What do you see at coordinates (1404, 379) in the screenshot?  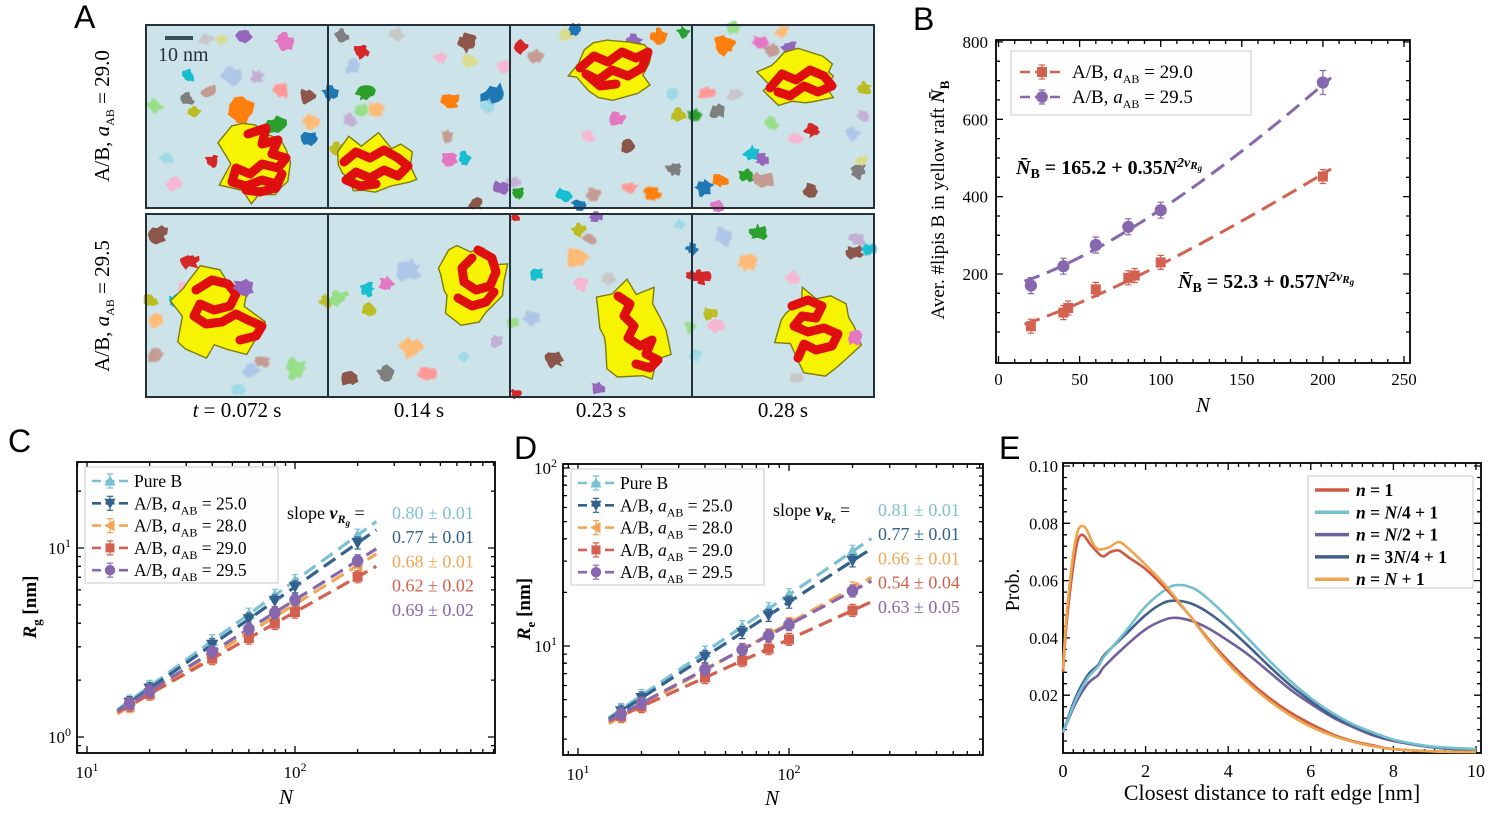 I see `svg-text: 250` at bounding box center [1404, 379].